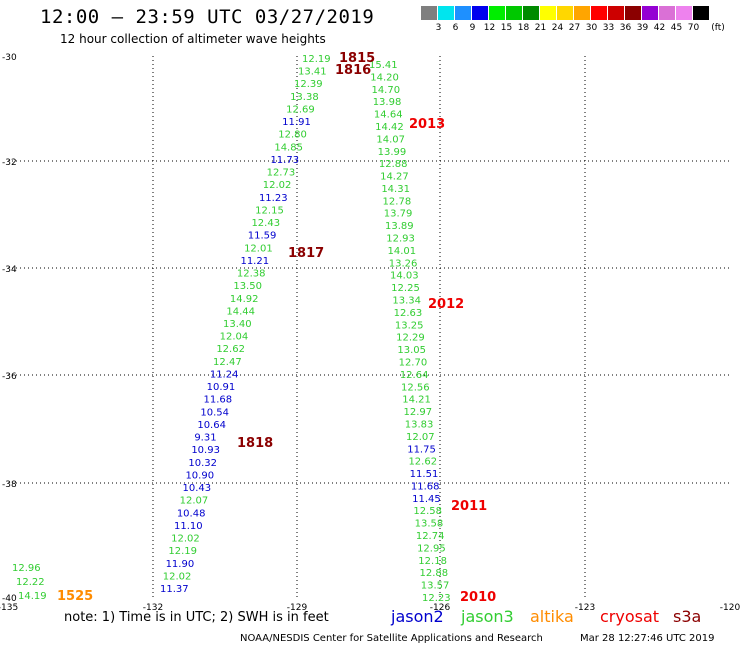 The image size is (740, 650). Describe the element at coordinates (214, 412) in the screenshot. I see `wave-height-value: 10.54` at that location.